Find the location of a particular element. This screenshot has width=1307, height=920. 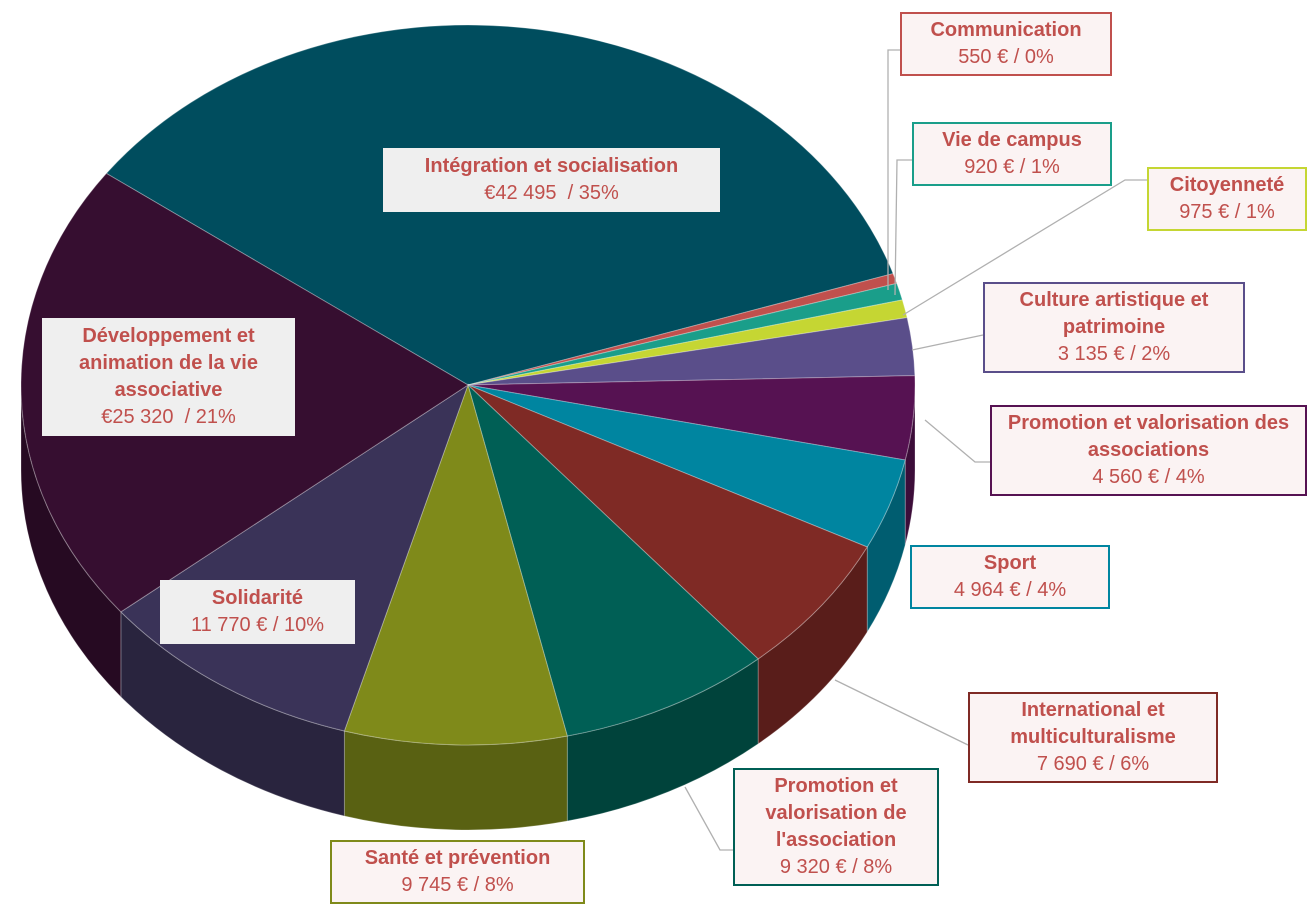

label-value: 4 560 € / 4% is located at coordinates (1148, 477).